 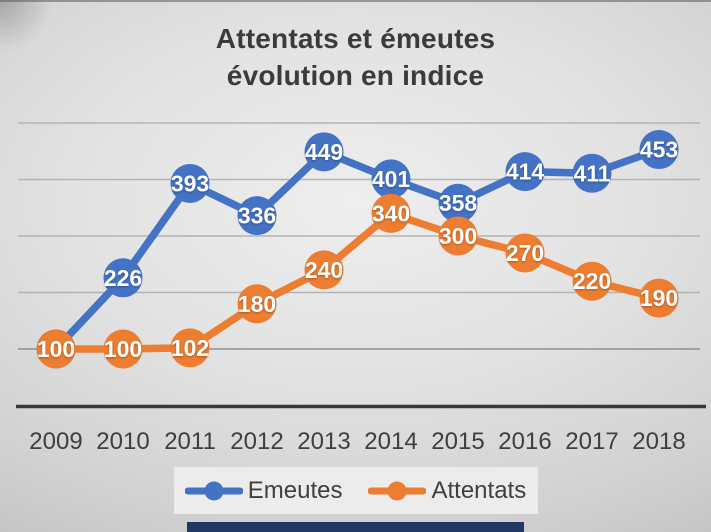 I want to click on chart-title: Attentats et émeutes évolution en indice, so click(x=355, y=57).